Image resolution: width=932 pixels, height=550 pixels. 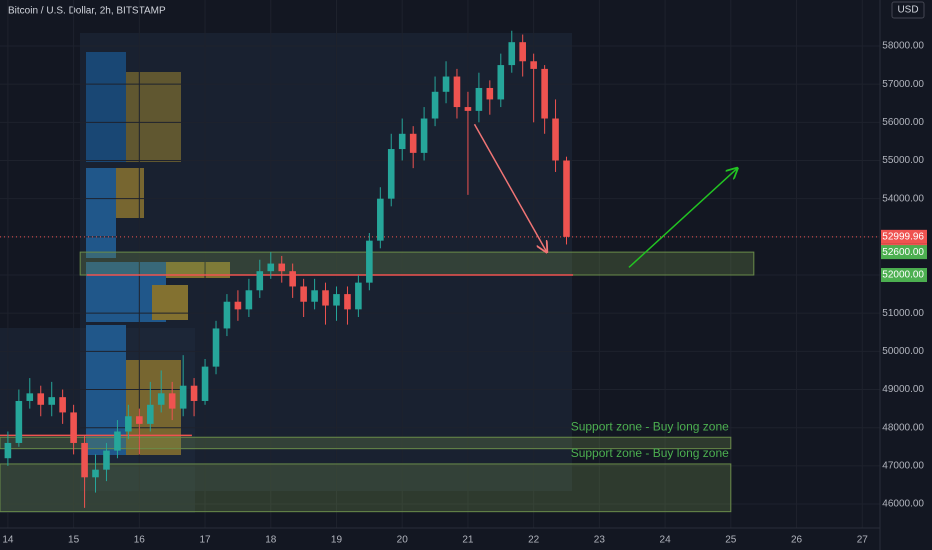 I want to click on x-tick-label: 14, so click(x=8, y=540).